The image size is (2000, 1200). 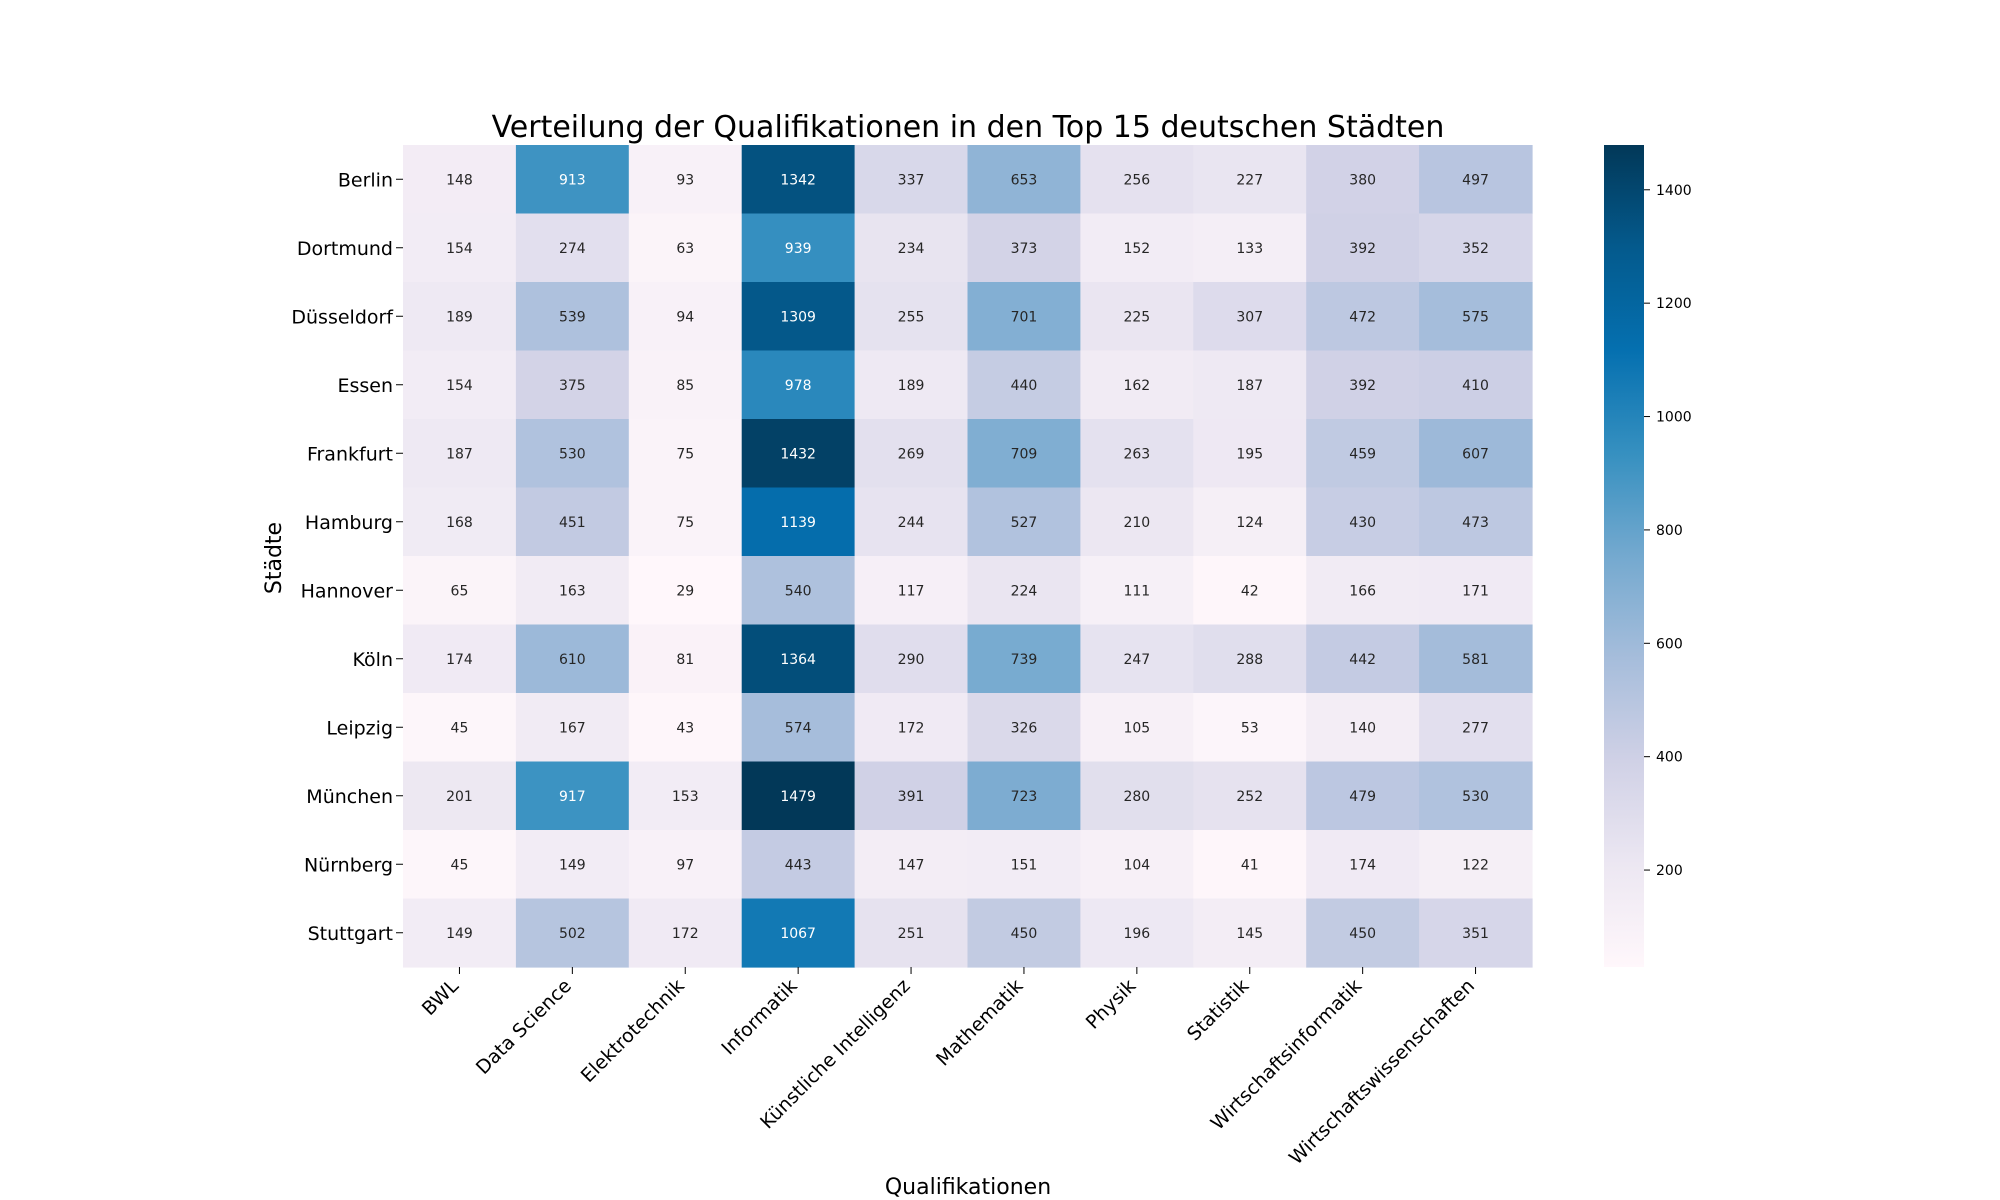 I want to click on cell-value-label: 351, so click(x=1475, y=934).